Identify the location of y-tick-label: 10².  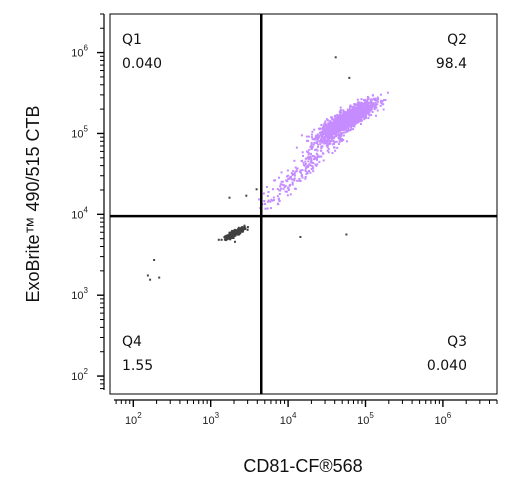
(79, 375).